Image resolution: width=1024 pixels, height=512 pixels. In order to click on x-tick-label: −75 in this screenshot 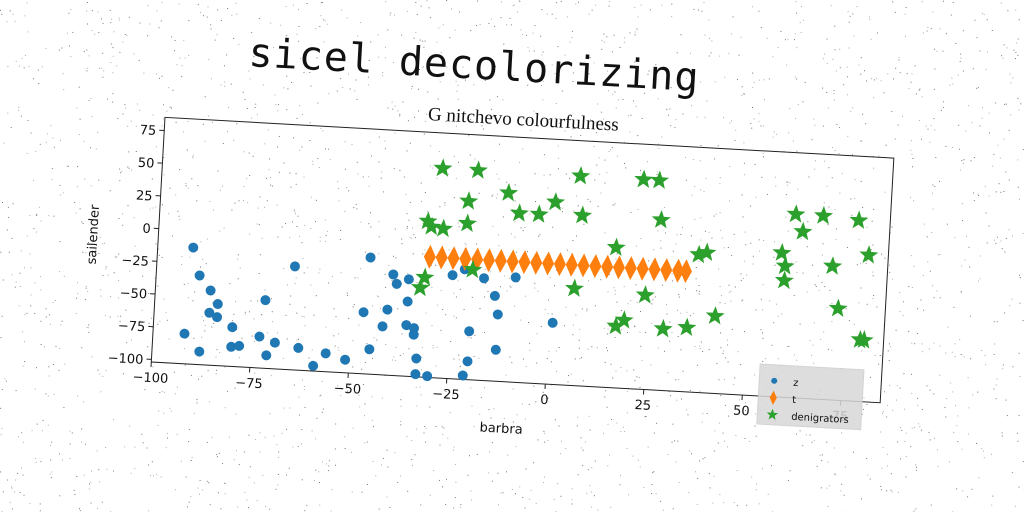, I will do `click(249, 384)`.